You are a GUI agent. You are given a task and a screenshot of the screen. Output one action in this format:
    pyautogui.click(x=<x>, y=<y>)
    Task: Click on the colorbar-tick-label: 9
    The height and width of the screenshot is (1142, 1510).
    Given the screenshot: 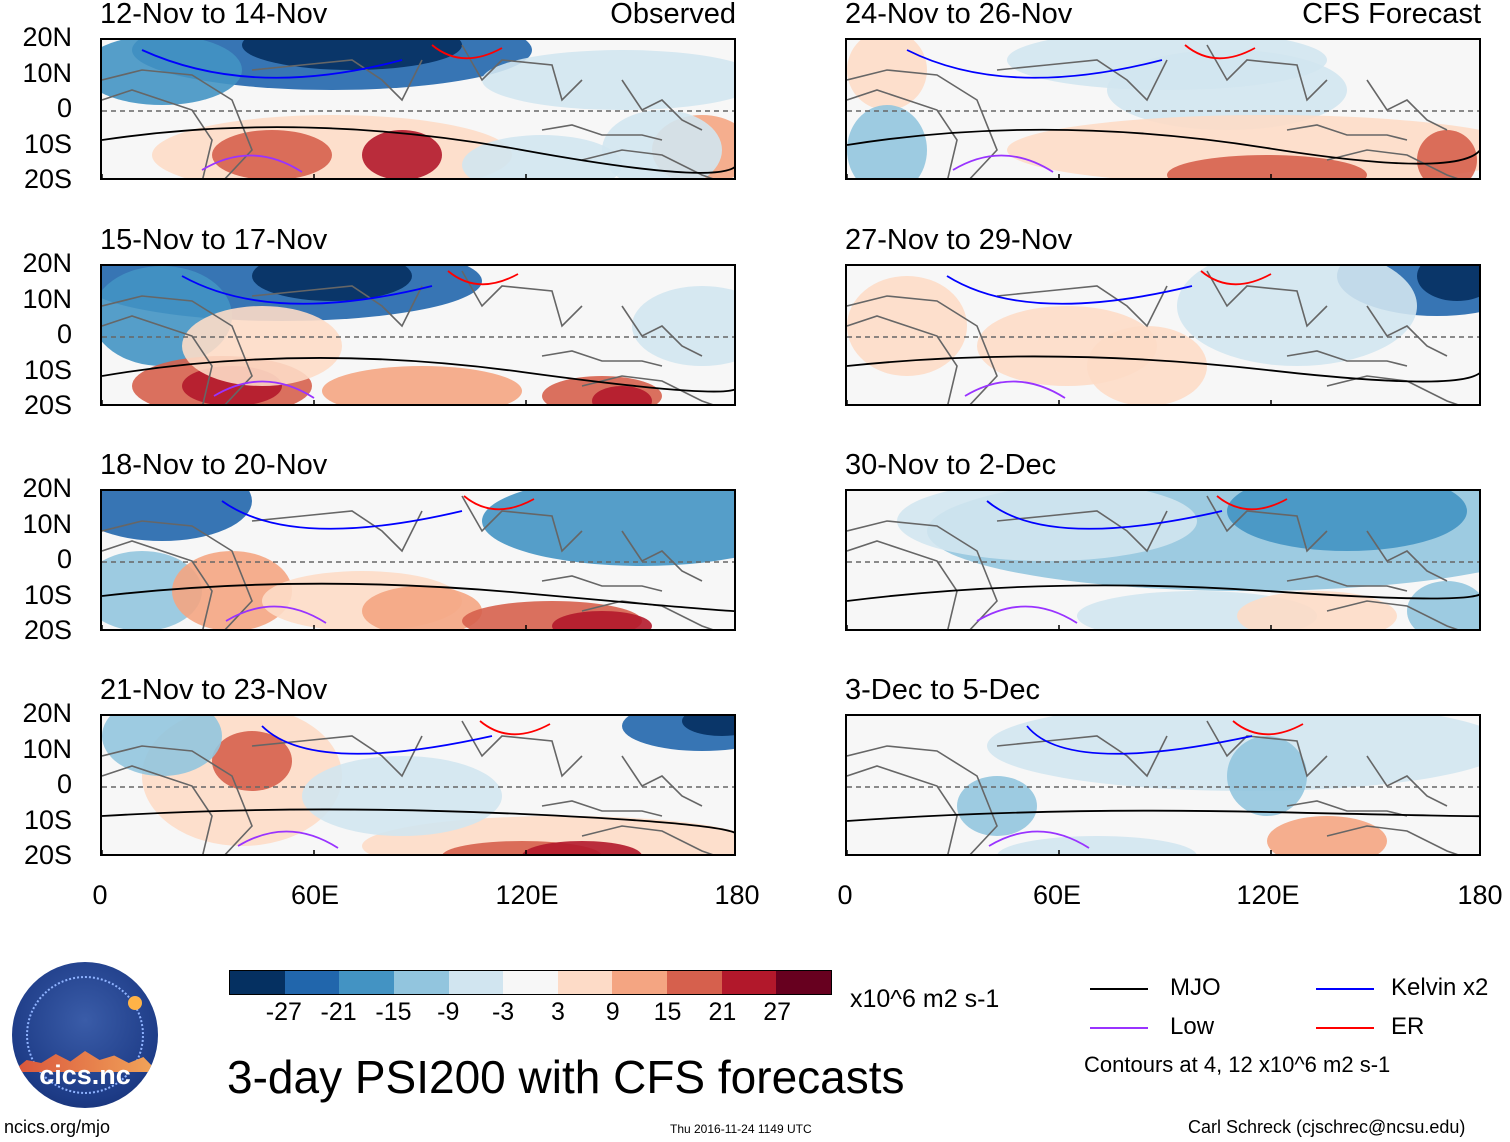 What is the action you would take?
    pyautogui.click(x=612, y=1012)
    